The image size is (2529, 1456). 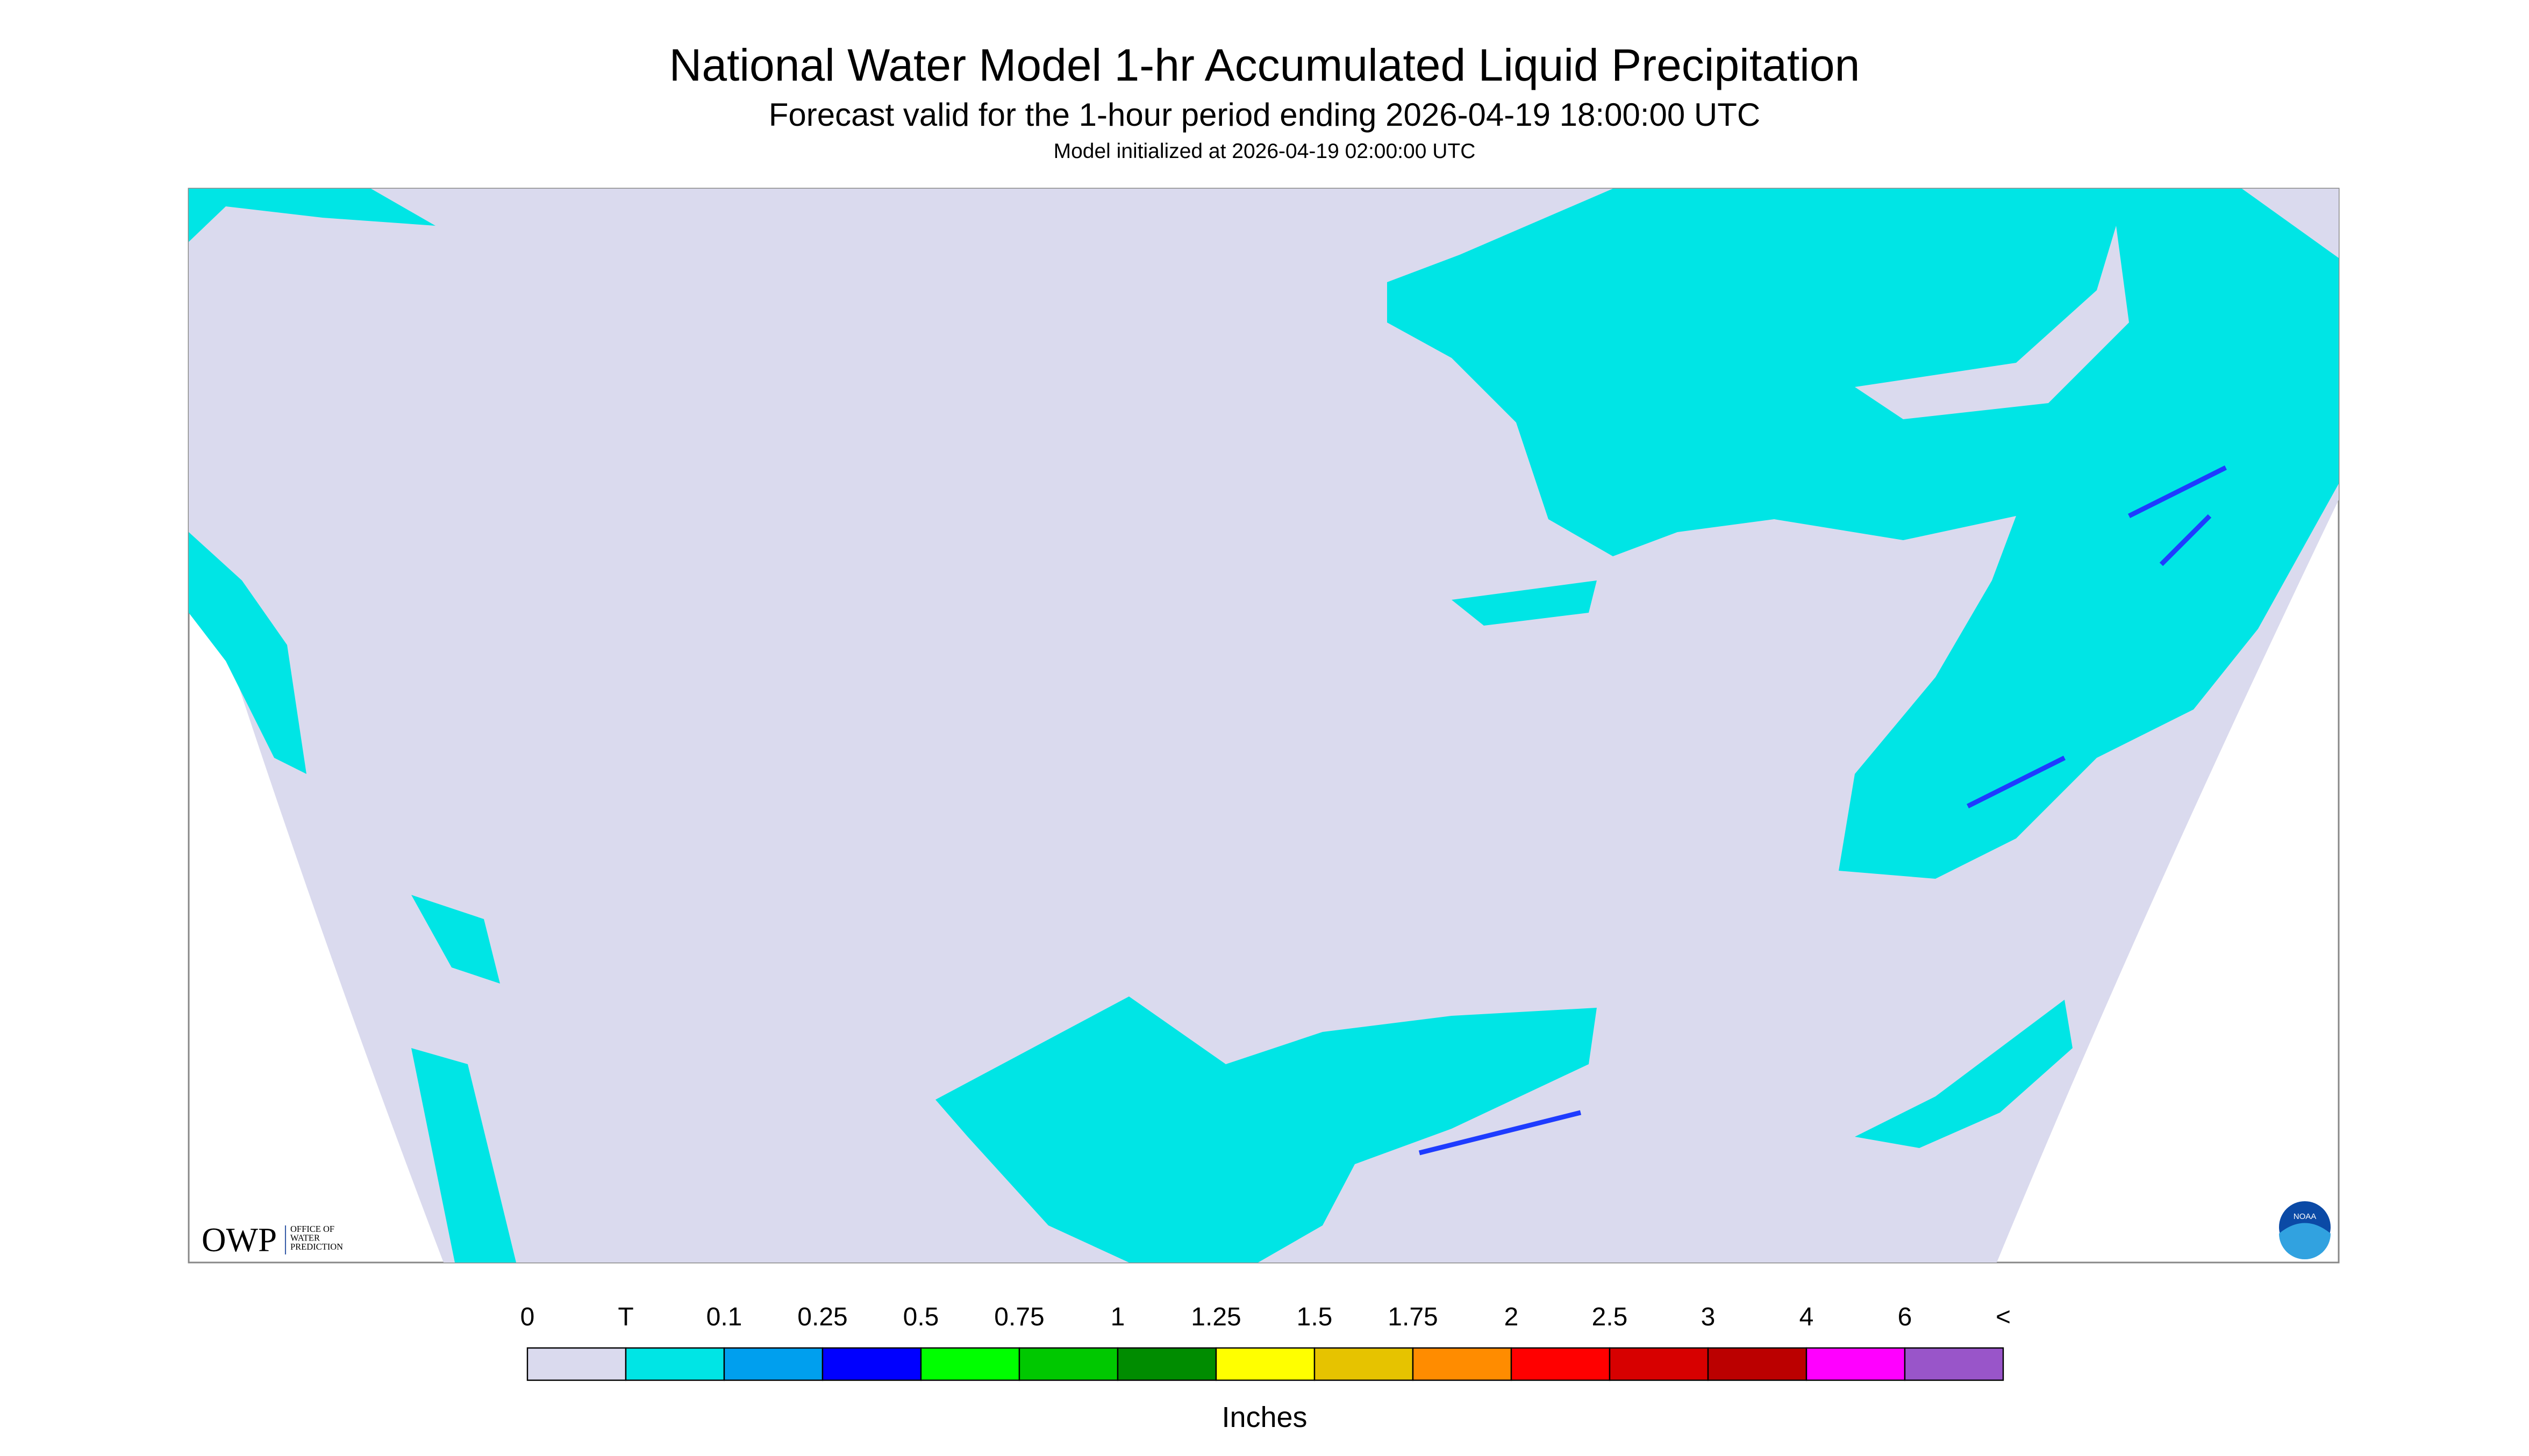 What do you see at coordinates (2305, 1241) in the screenshot?
I see `noaa-wave` at bounding box center [2305, 1241].